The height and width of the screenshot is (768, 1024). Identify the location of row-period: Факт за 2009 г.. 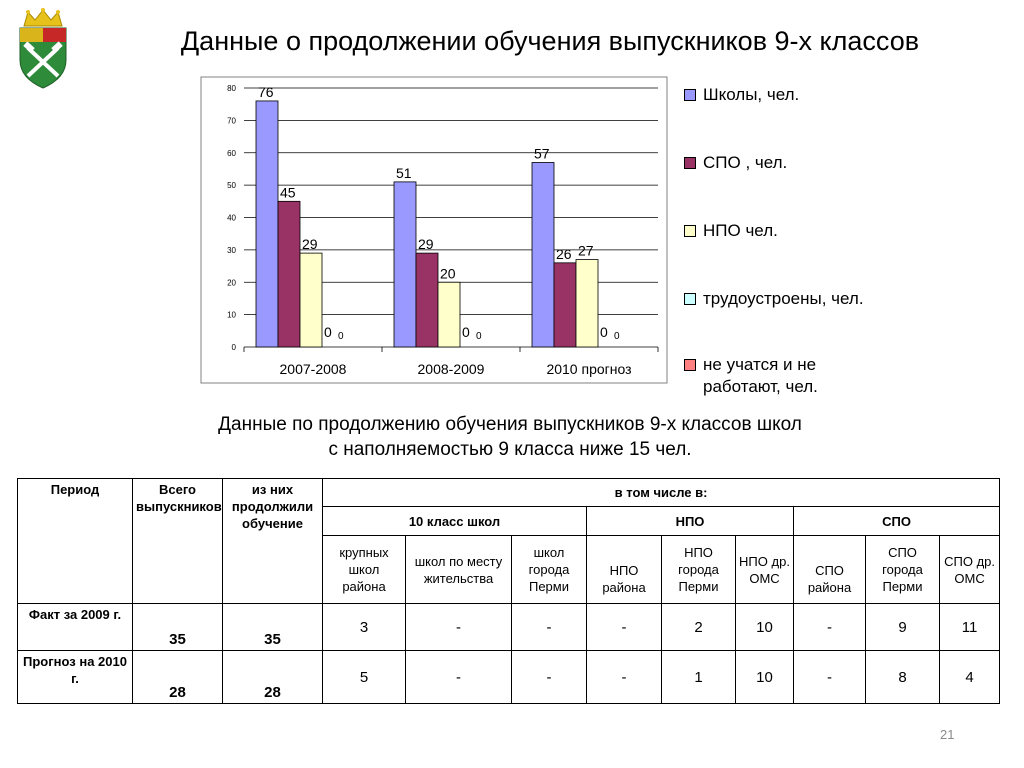
(75, 627).